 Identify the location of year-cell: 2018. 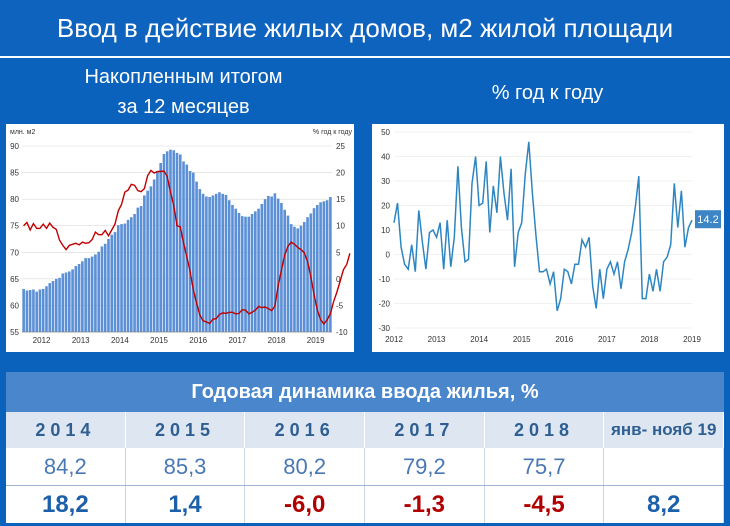
(545, 430).